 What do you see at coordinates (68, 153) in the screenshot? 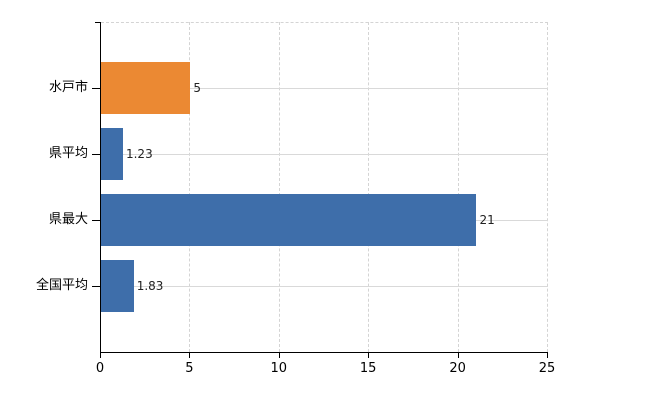
I see `category-label: 県平均` at bounding box center [68, 153].